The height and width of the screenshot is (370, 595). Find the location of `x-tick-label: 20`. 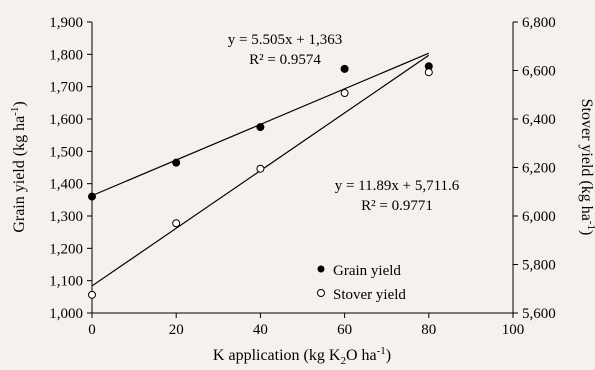

x-tick-label: 20 is located at coordinates (176, 330).